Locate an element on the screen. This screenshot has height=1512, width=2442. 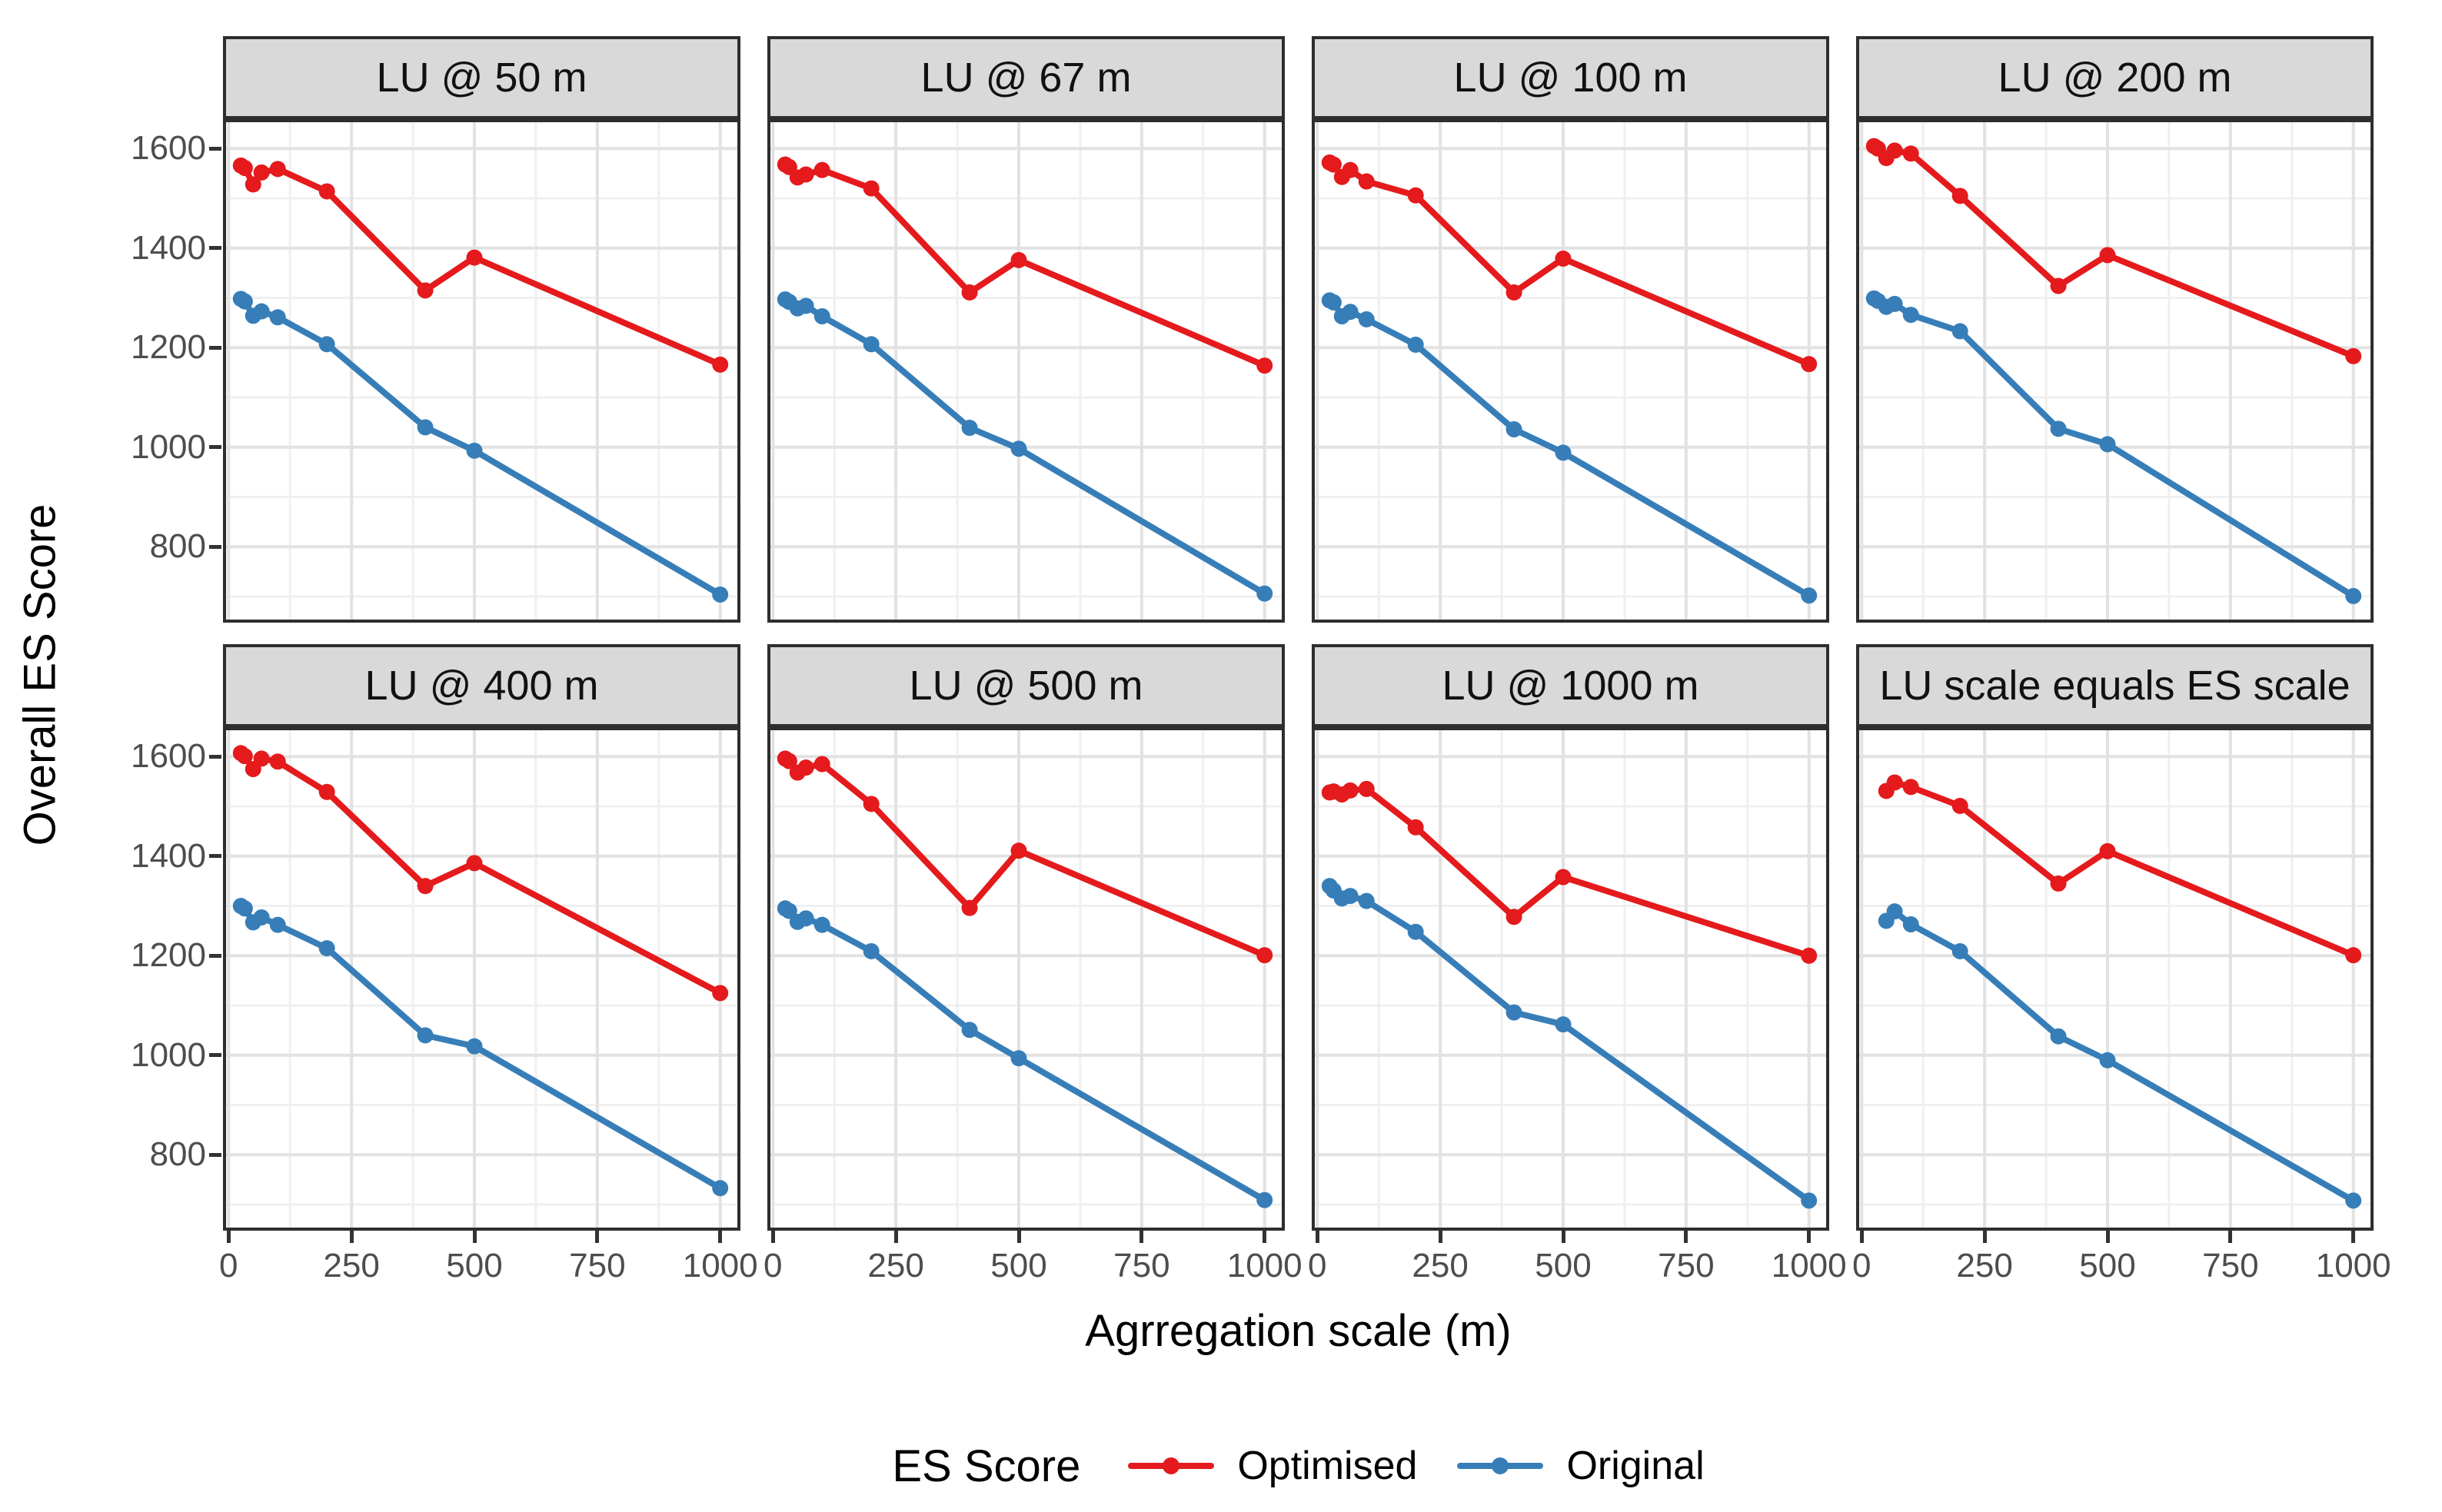
facet-strip: LU @ 100 m is located at coordinates (1571, 77).